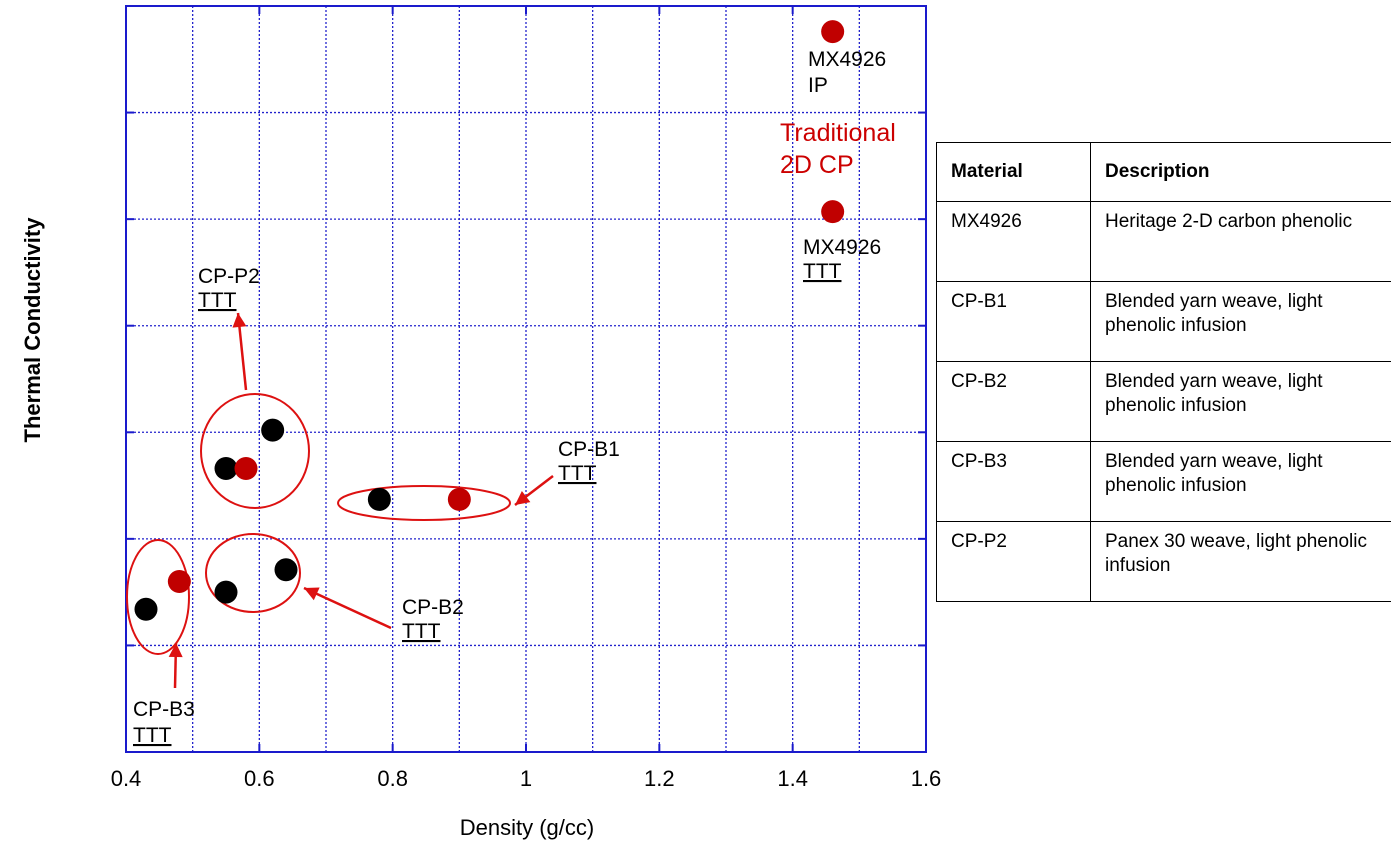  What do you see at coordinates (229, 276) in the screenshot?
I see `annotation-label: CP-P2` at bounding box center [229, 276].